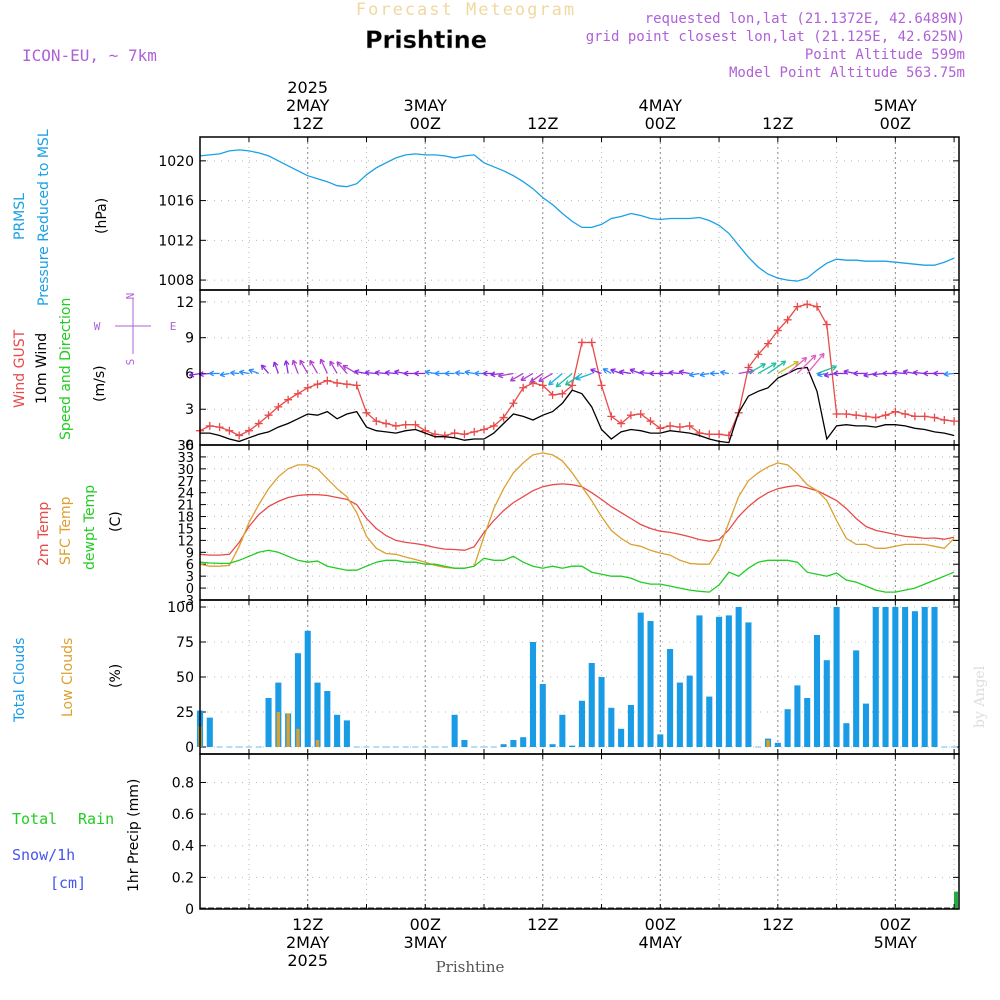  What do you see at coordinates (566, 835) in the screenshot?
I see `panel-precip: 0 0.2 0.4 0.6 0.8` at bounding box center [566, 835].